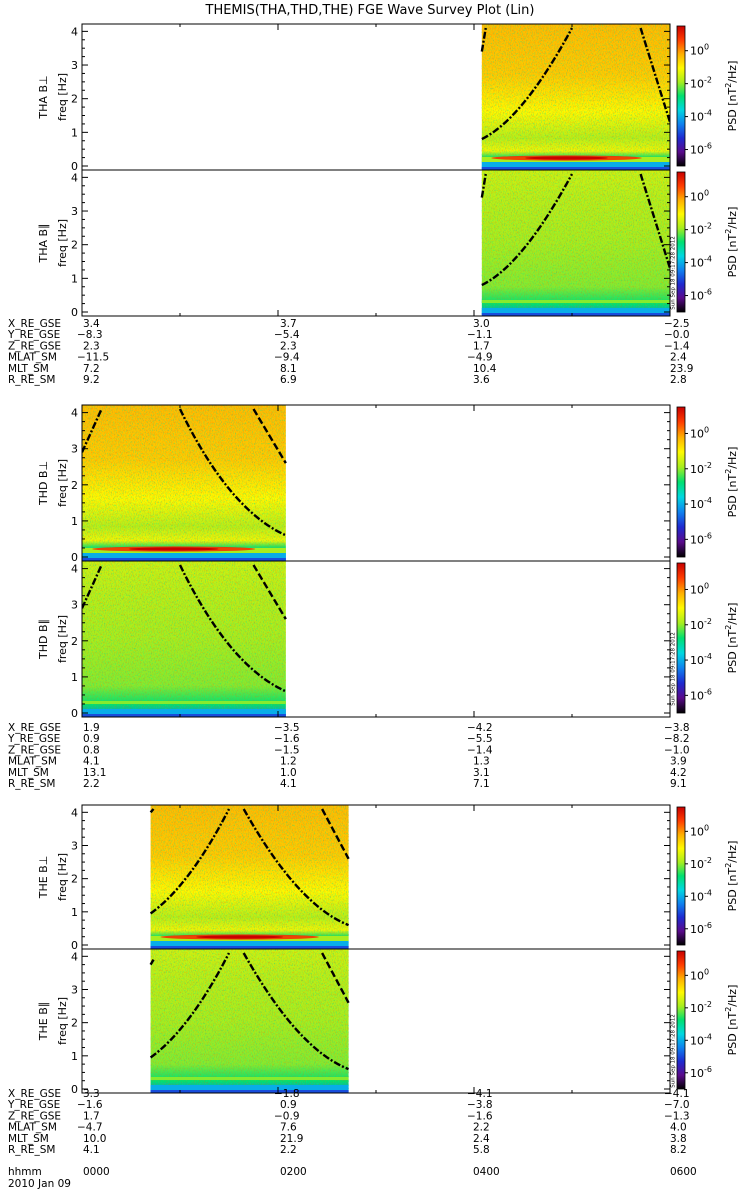 This screenshot has height=1200, width=750. What do you see at coordinates (481, 324) in the screenshot?
I see `ephemeris-value: 3.0` at bounding box center [481, 324].